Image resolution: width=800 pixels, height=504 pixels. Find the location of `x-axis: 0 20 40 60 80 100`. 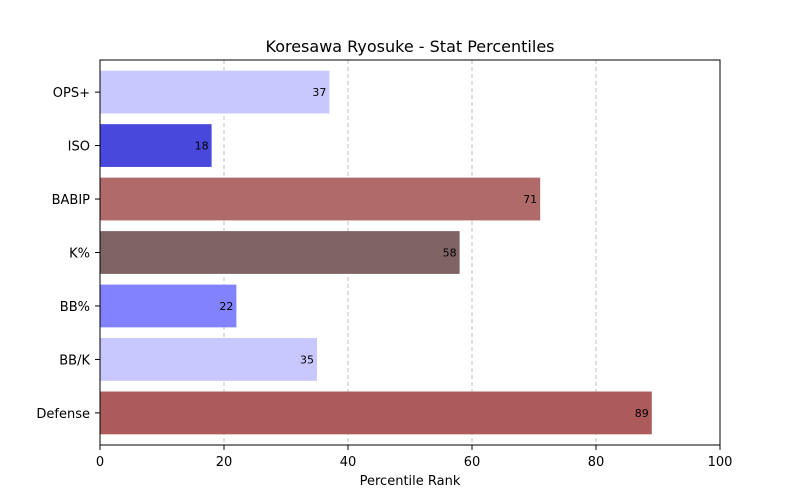

x-axis: 0 20 40 60 80 100 is located at coordinates (414, 457).